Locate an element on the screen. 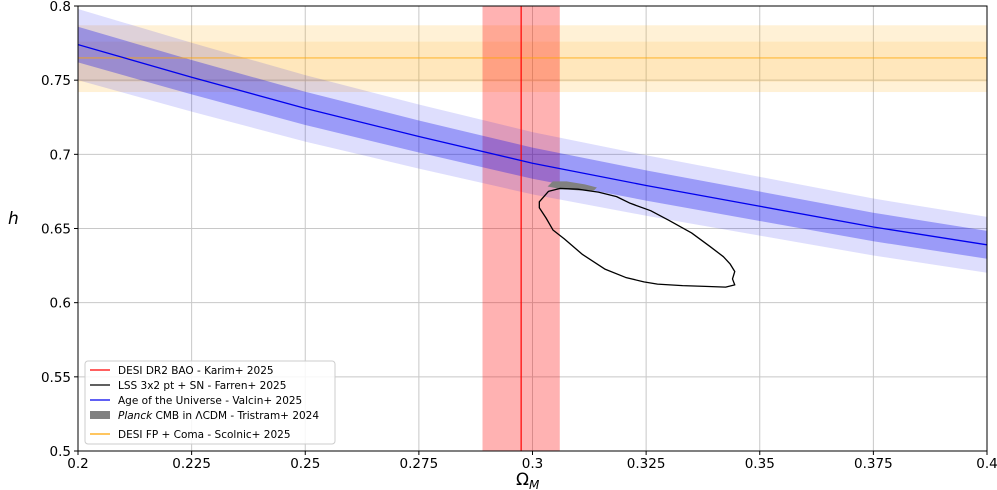 The width and height of the screenshot is (997, 490). legend-entry-lss: LSS 3x2 pt + SN - Farren+ 2025 is located at coordinates (188, 386).